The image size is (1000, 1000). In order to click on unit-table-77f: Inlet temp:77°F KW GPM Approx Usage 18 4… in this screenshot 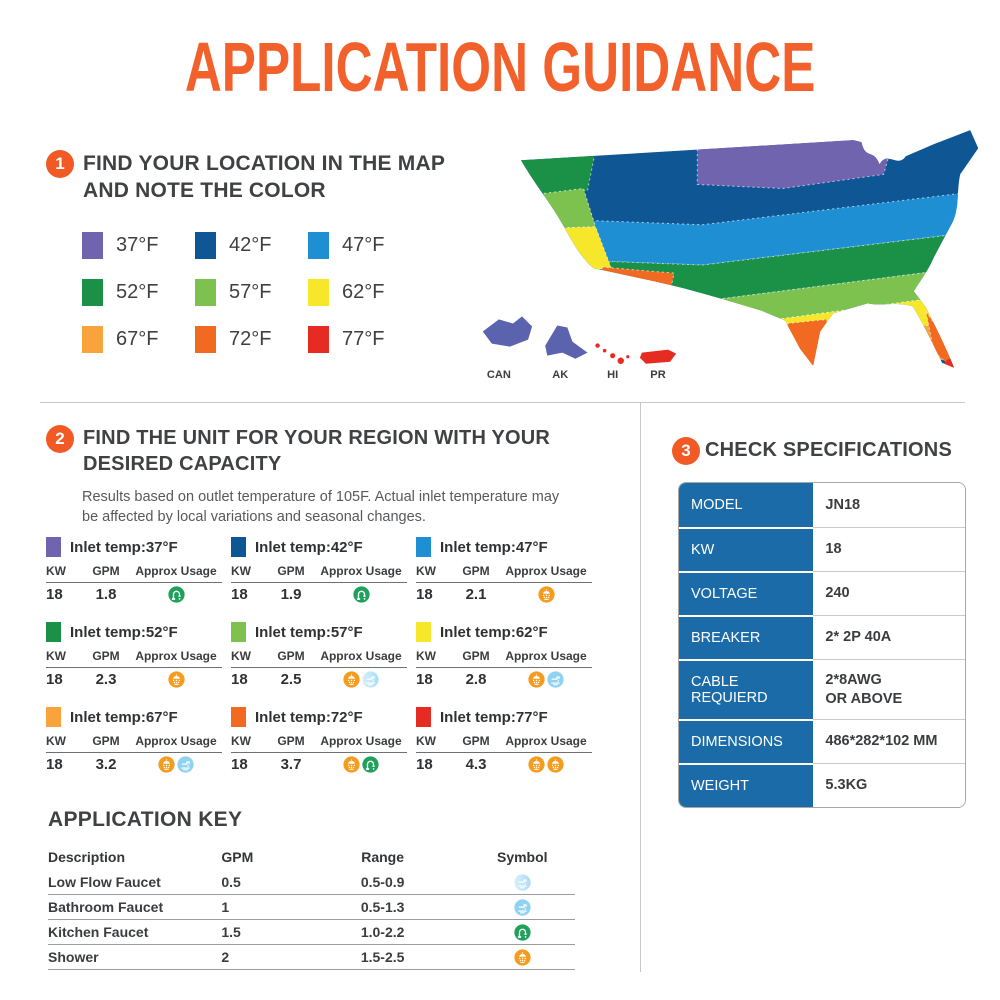, I will do `click(504, 740)`.